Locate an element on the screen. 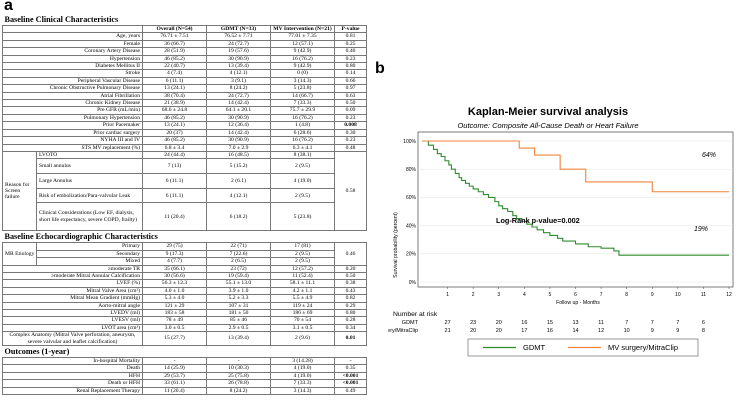 The height and width of the screenshot is (405, 740). p-value: - is located at coordinates (350, 361).